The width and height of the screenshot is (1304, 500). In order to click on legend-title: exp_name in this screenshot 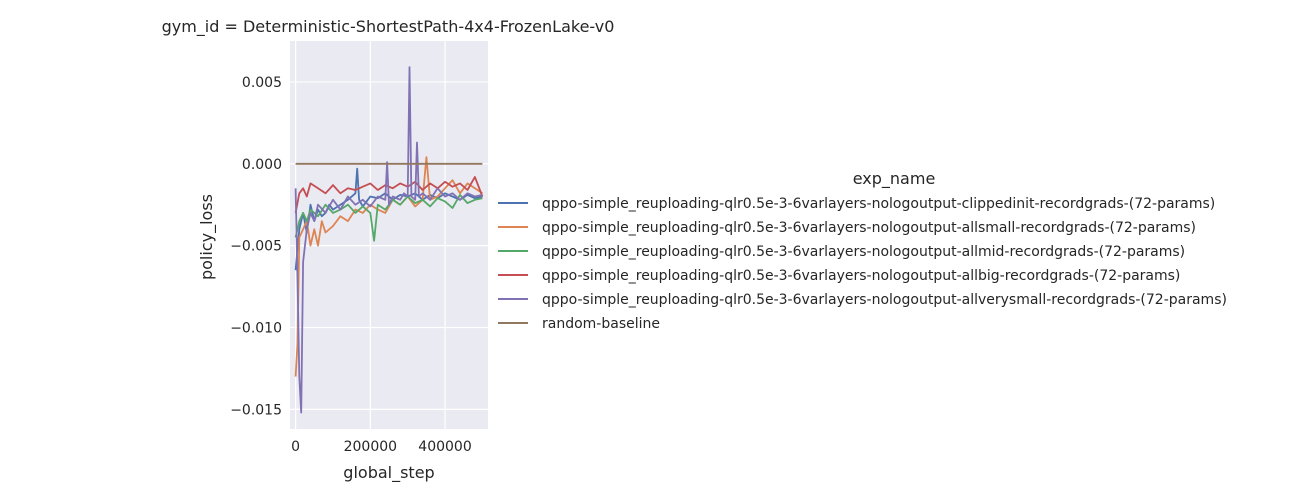, I will do `click(894, 179)`.